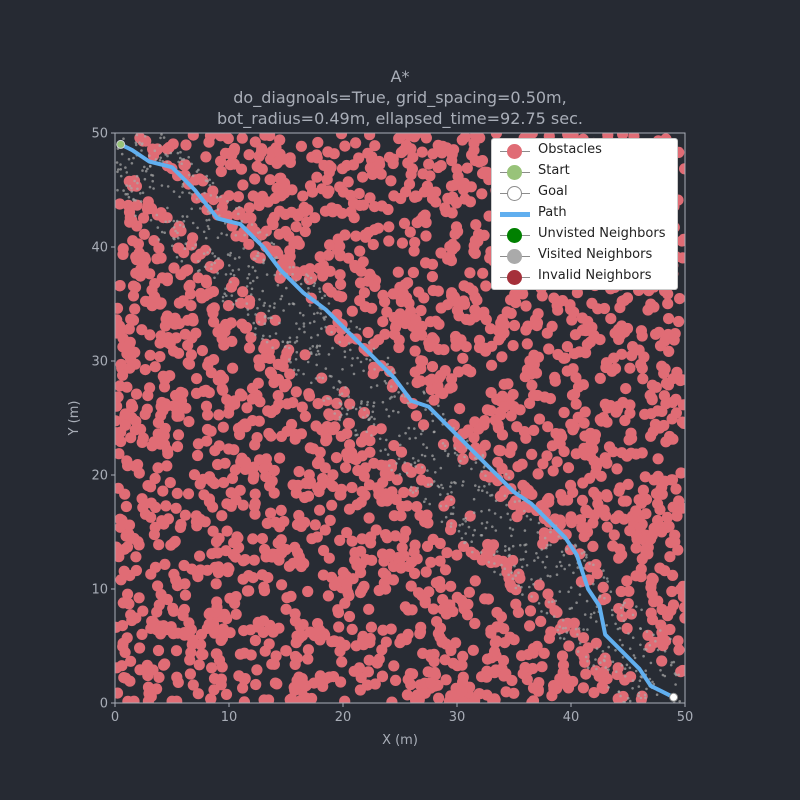  I want to click on obstacle-marker-icon, so click(514, 151).